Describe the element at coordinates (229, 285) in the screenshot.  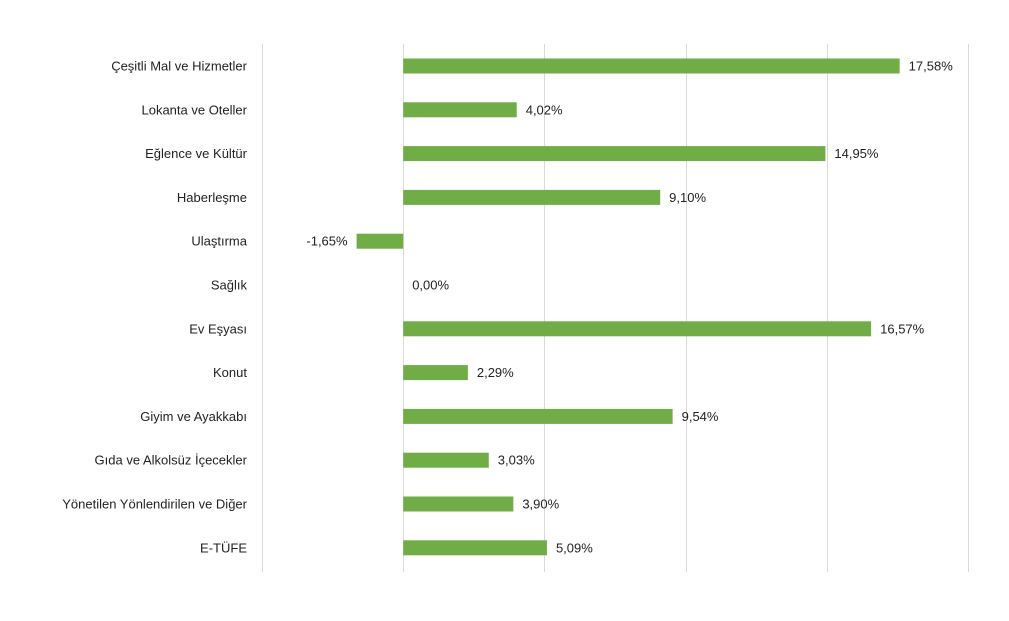
I see `category-label: Sağlık` at that location.